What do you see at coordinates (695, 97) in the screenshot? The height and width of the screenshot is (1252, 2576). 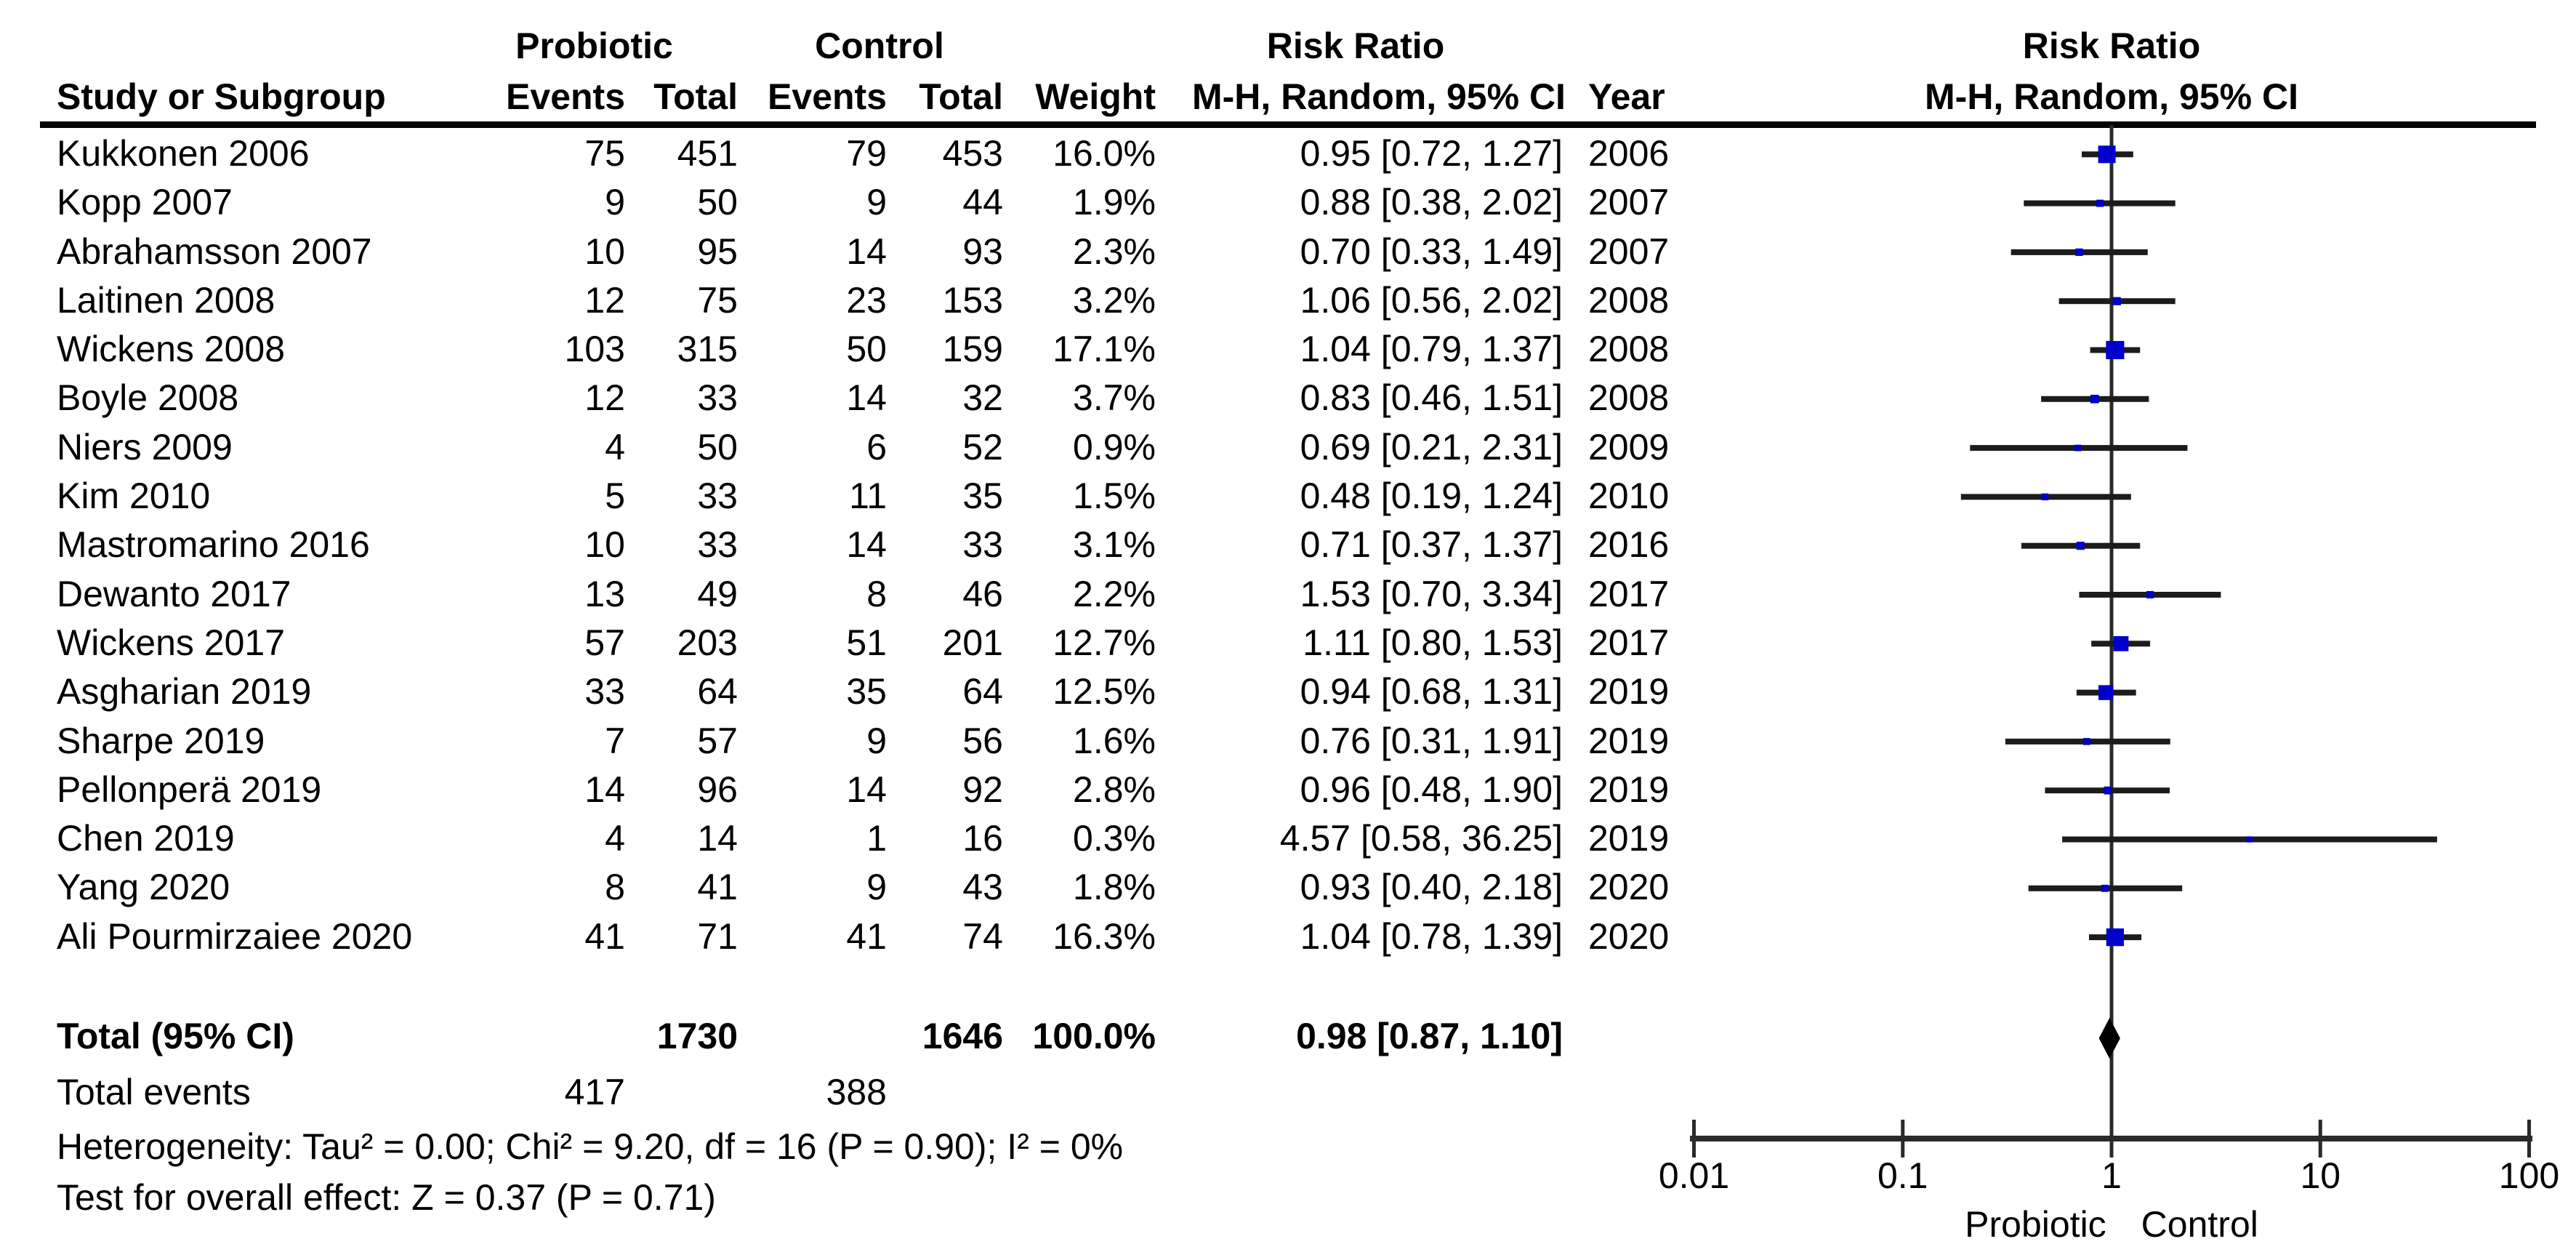 I see `header-total-probiotic: Total` at bounding box center [695, 97].